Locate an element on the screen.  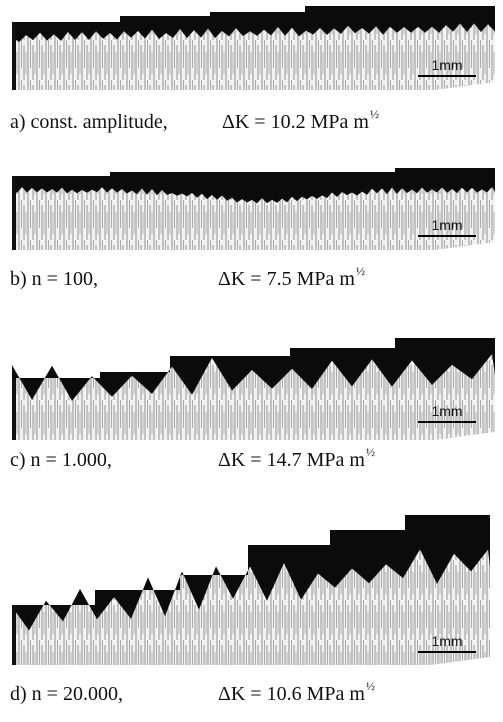
caption-dk: ΔK = 14.7 MPa m is located at coordinates (291, 460).